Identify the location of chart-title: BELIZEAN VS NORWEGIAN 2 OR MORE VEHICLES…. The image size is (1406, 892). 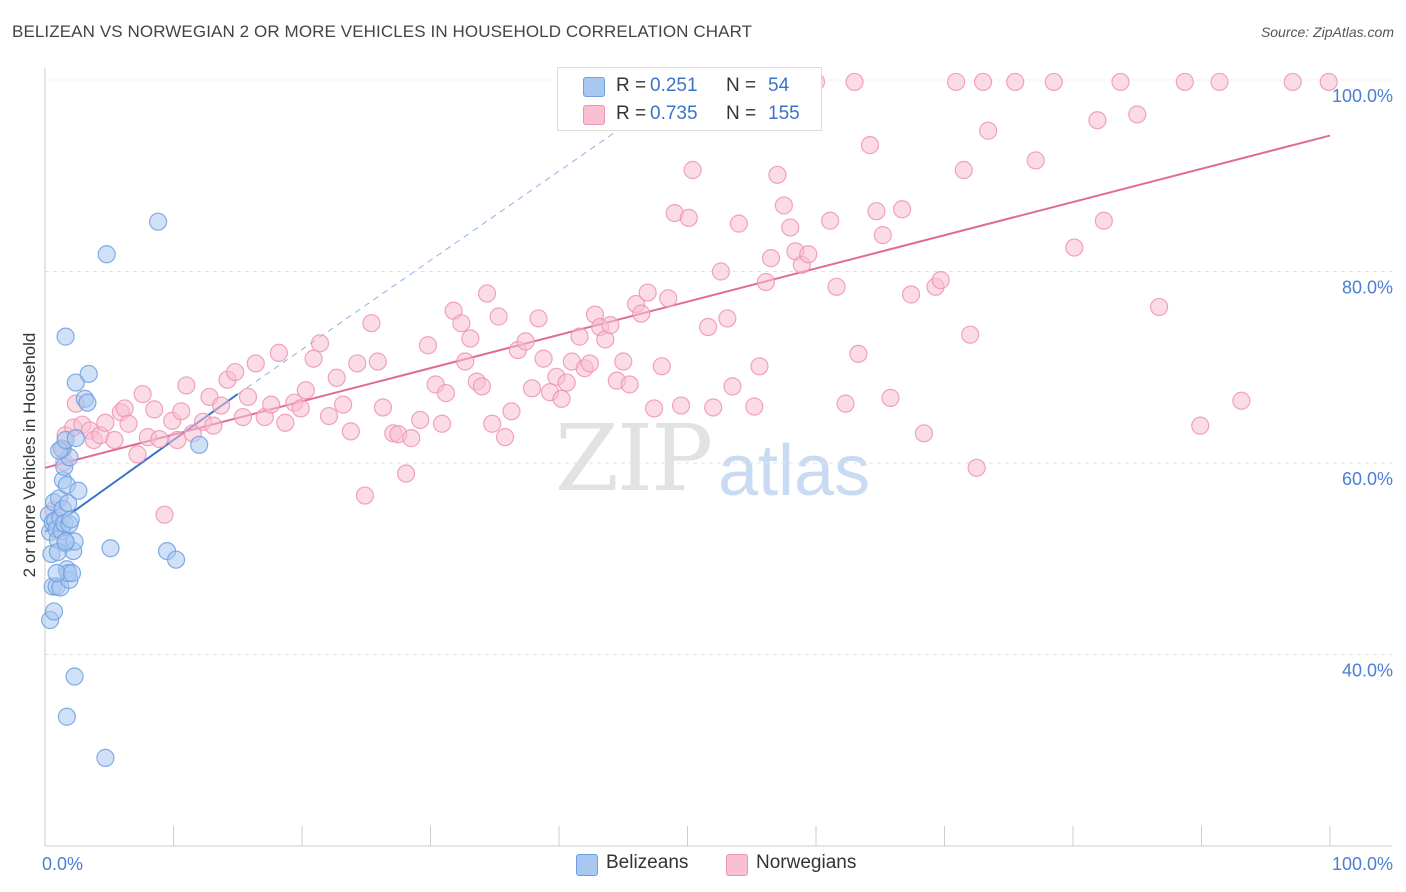
(382, 31).